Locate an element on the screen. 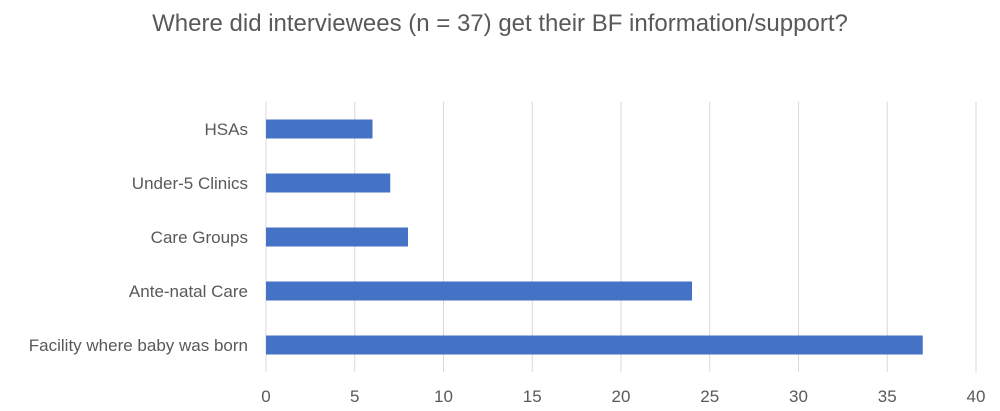 The width and height of the screenshot is (1000, 411). x-tick-label: 10 is located at coordinates (443, 396).